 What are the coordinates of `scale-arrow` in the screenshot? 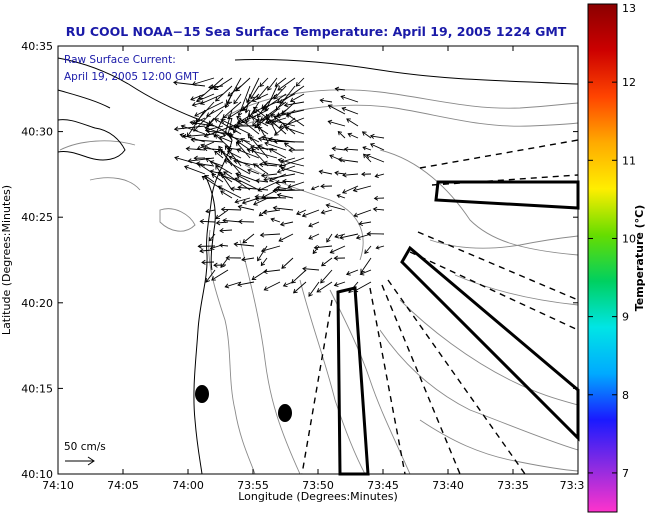 It's located at (80, 461).